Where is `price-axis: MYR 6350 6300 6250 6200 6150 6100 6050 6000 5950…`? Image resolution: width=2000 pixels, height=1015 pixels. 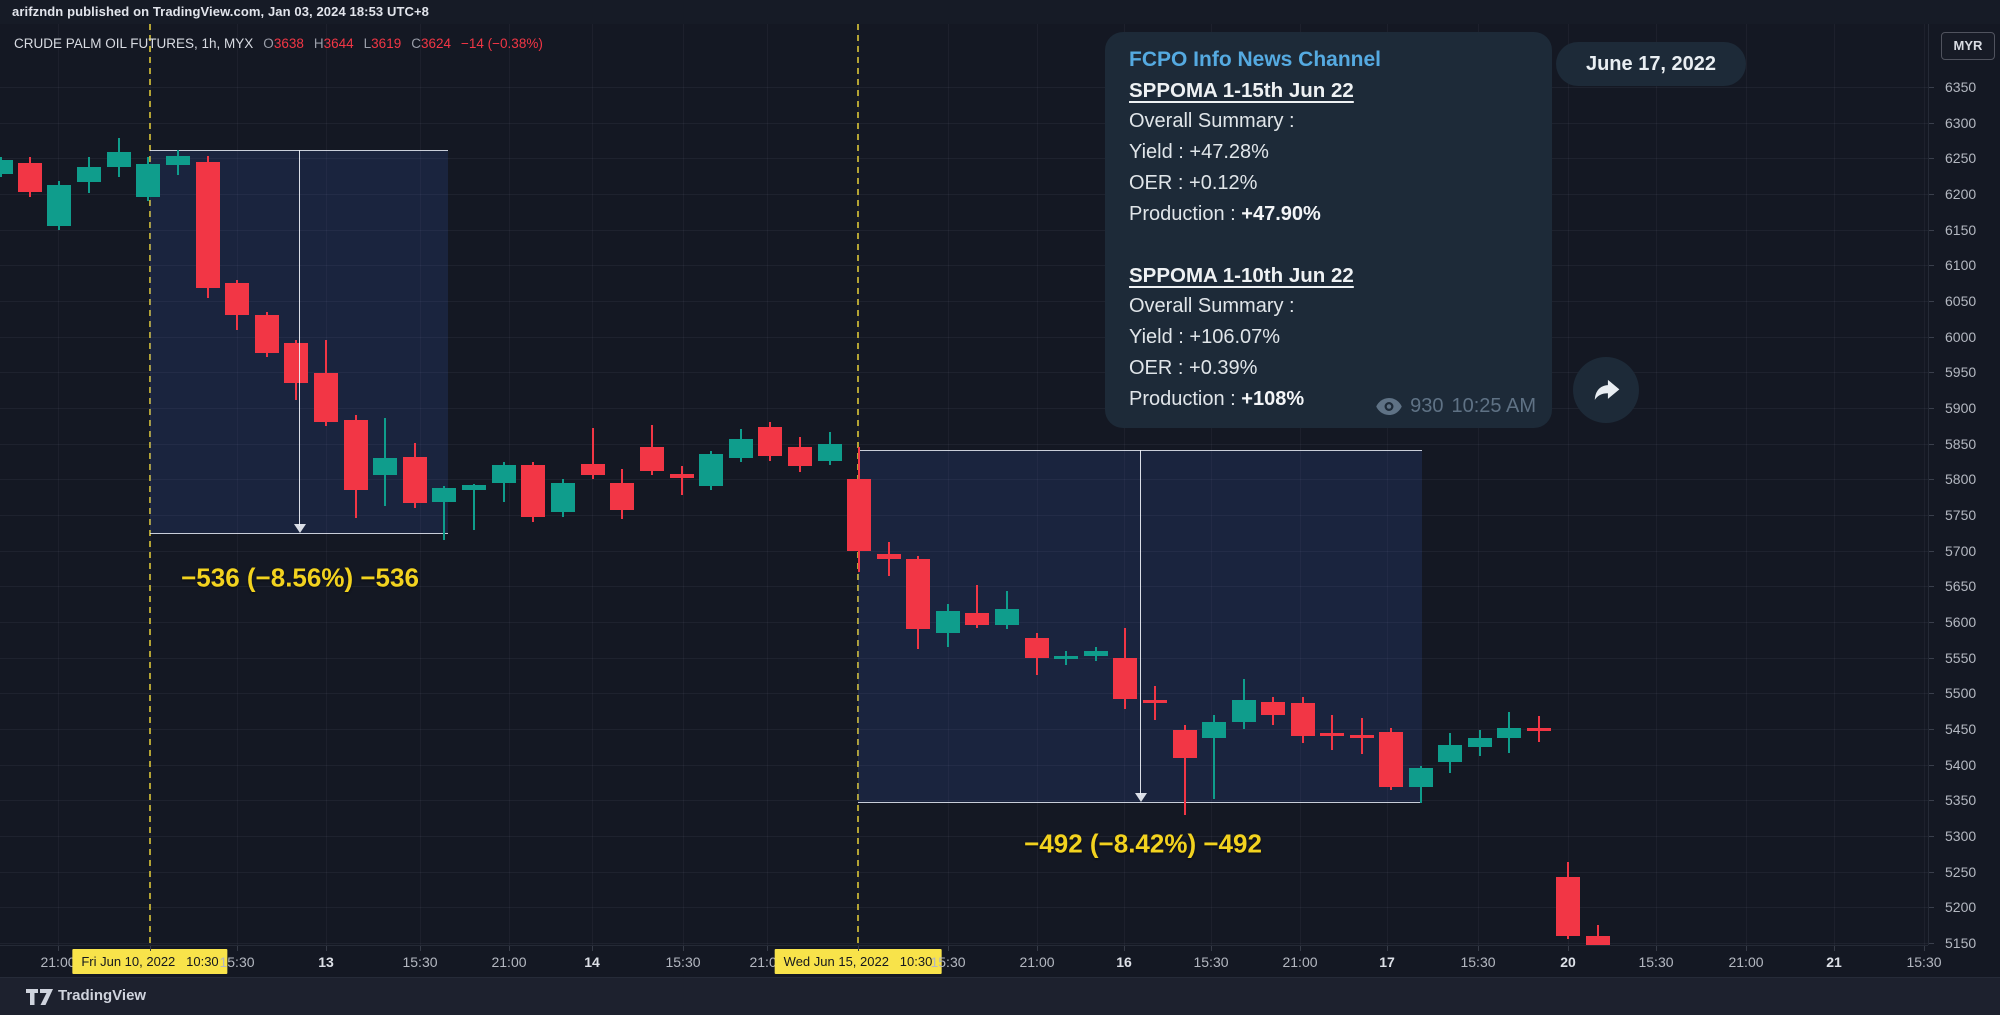
price-axis: MYR 6350 6300 6250 6200 6150 6100 6050 6000 5950… is located at coordinates (1964, 487).